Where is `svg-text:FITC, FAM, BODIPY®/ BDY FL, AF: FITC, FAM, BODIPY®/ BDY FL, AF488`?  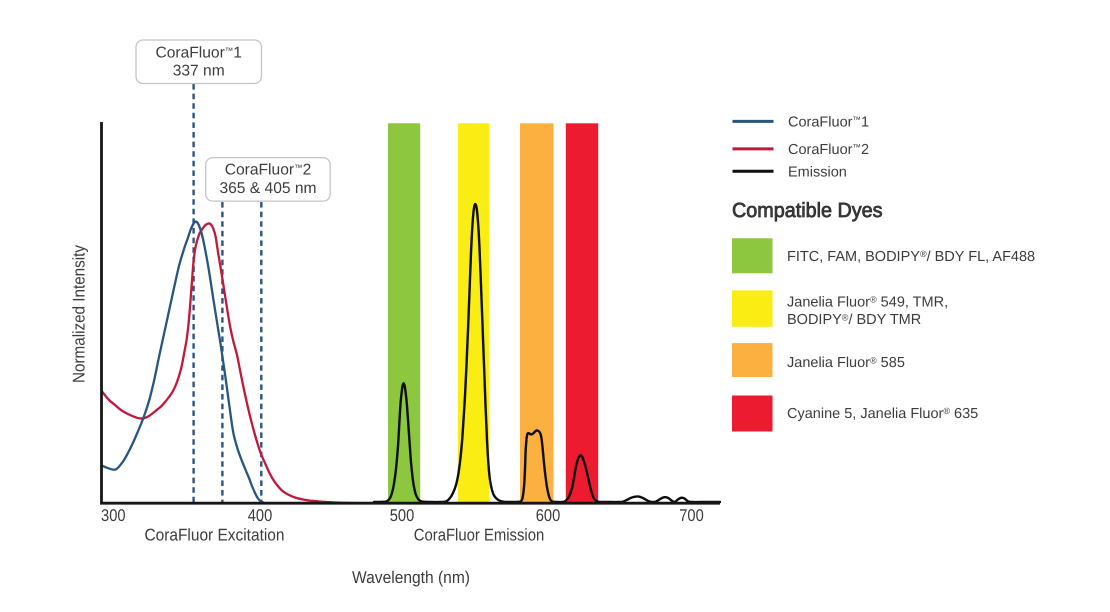 svg-text:FITC, FAM, BODIPY®/ BDY FL, AF: FITC, FAM, BODIPY®/ BDY FL, AF488 is located at coordinates (911, 257).